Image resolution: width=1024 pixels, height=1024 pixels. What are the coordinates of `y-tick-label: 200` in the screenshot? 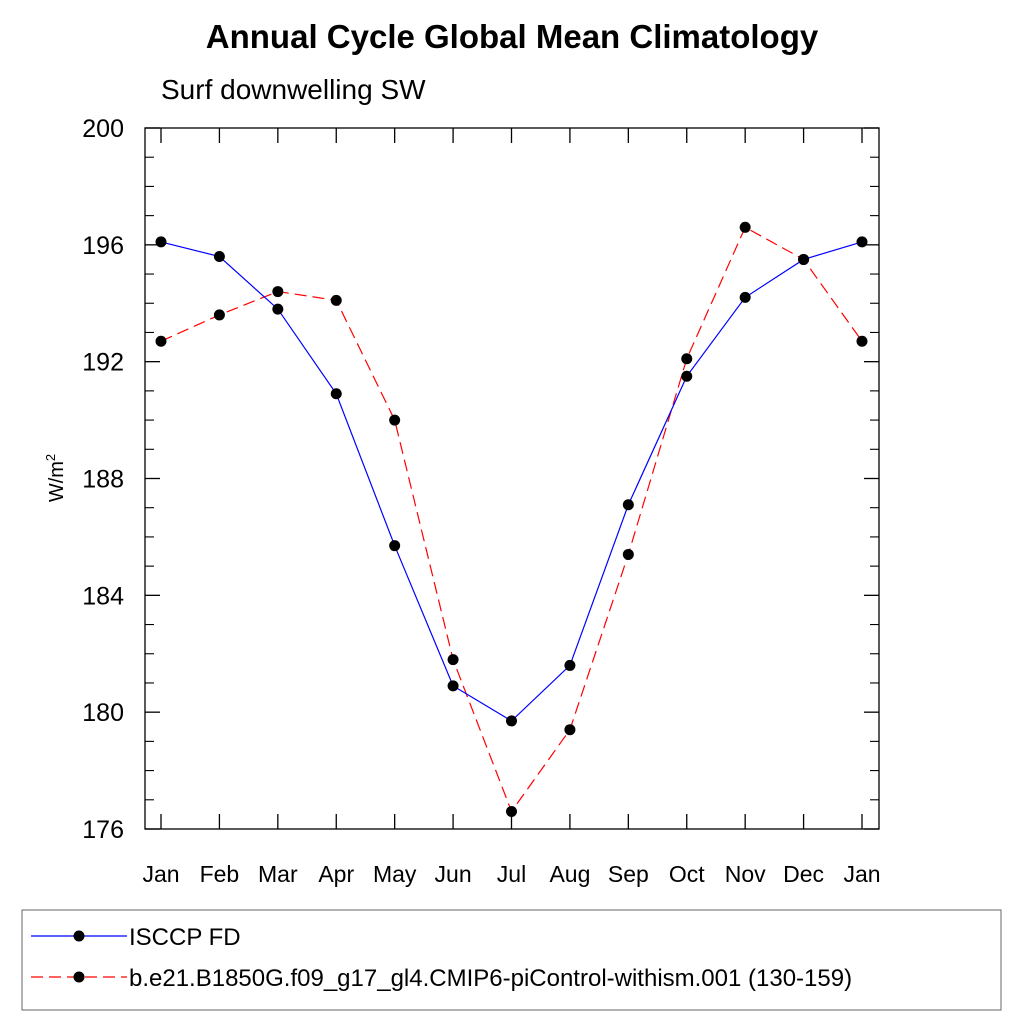 It's located at (103, 129).